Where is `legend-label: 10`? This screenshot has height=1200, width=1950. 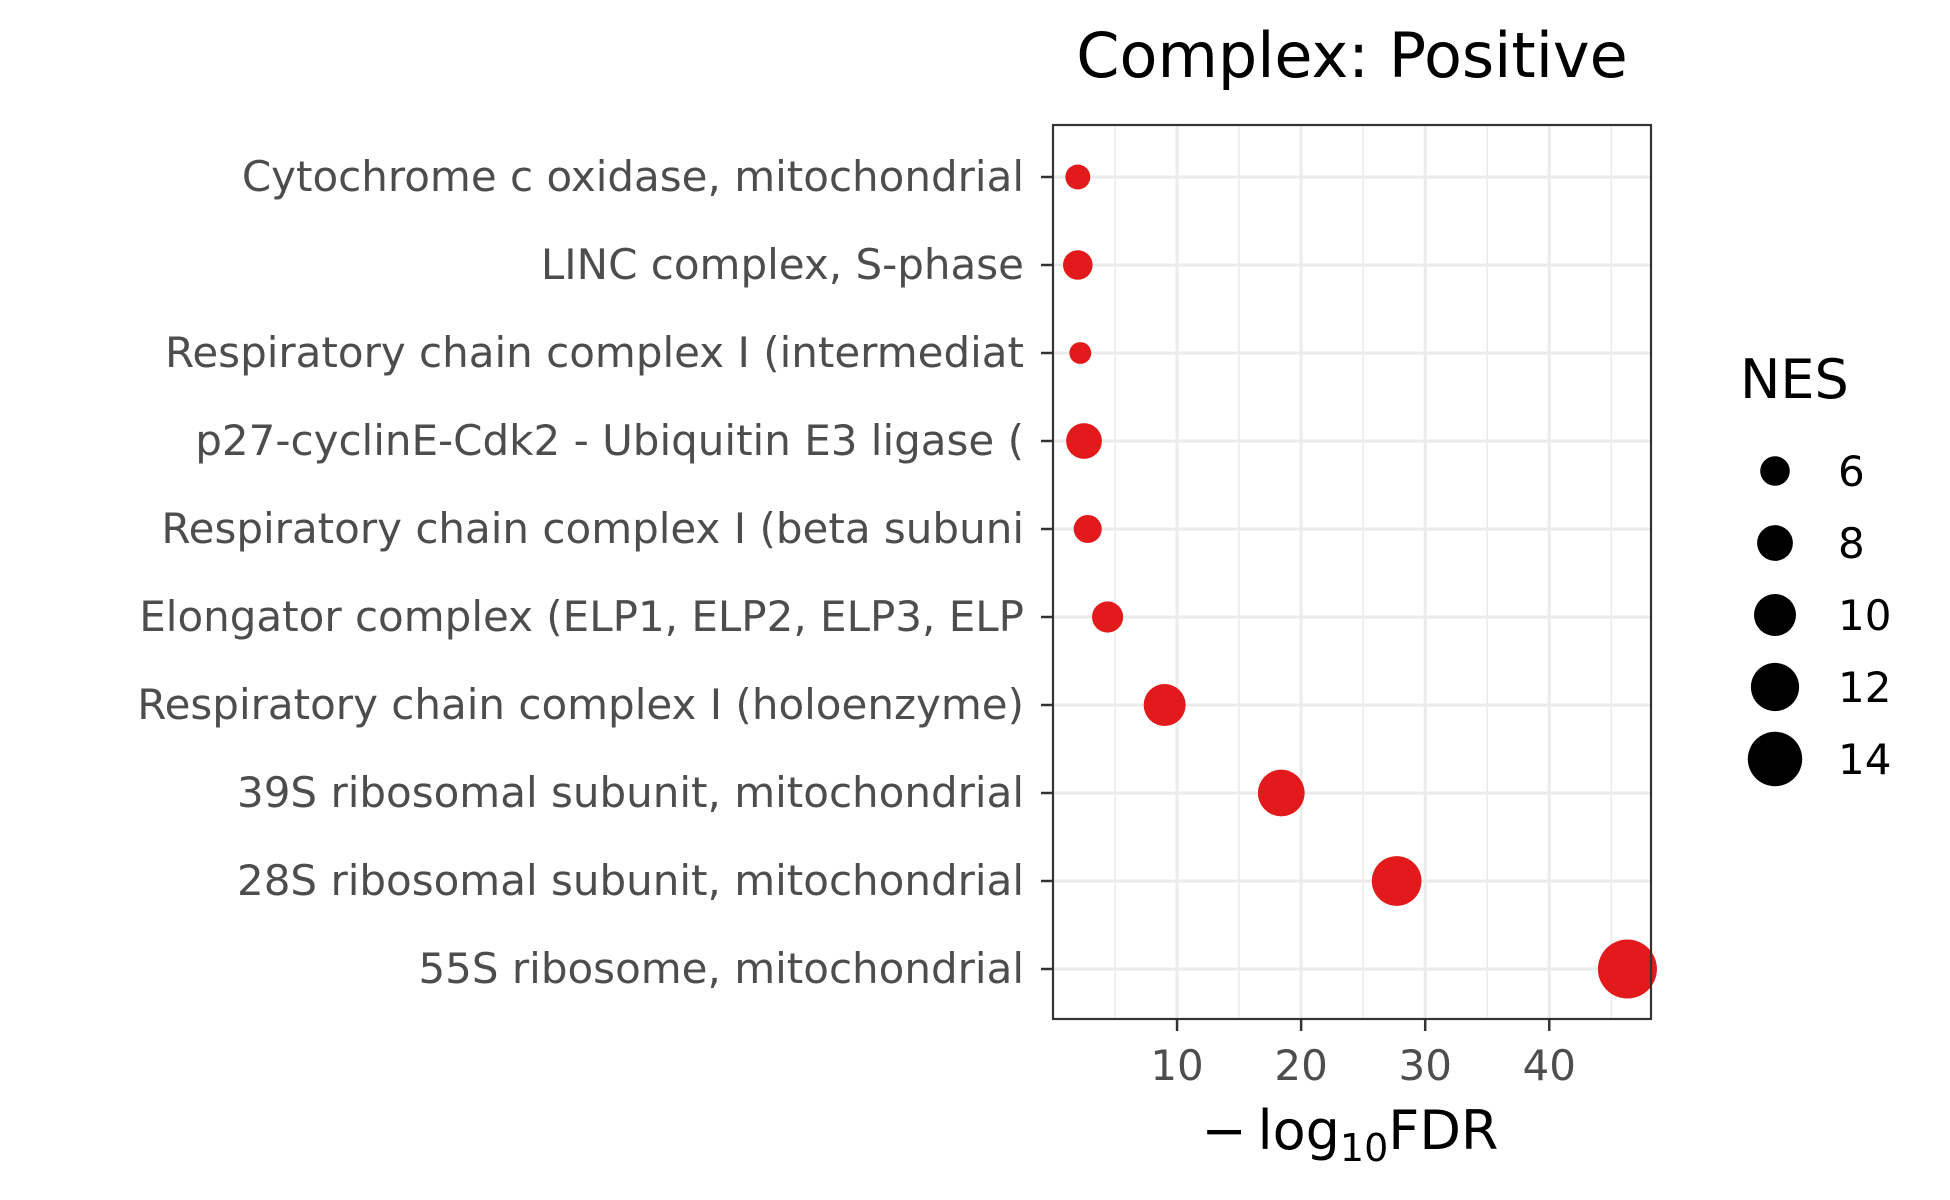
legend-label: 10 is located at coordinates (1864, 615).